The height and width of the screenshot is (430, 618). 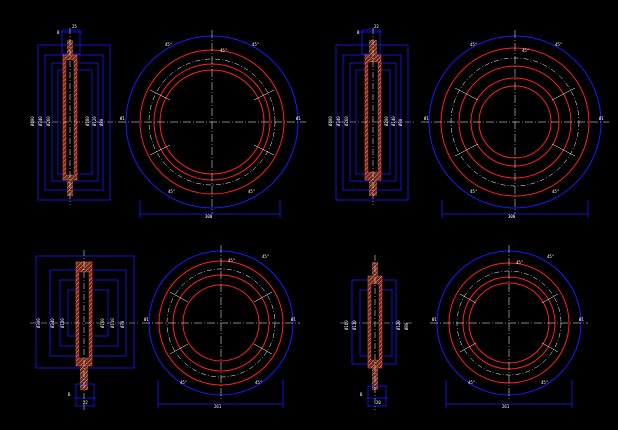 What do you see at coordinates (85, 402) in the screenshot?
I see `bl-bottom-dim-2: 22` at bounding box center [85, 402].